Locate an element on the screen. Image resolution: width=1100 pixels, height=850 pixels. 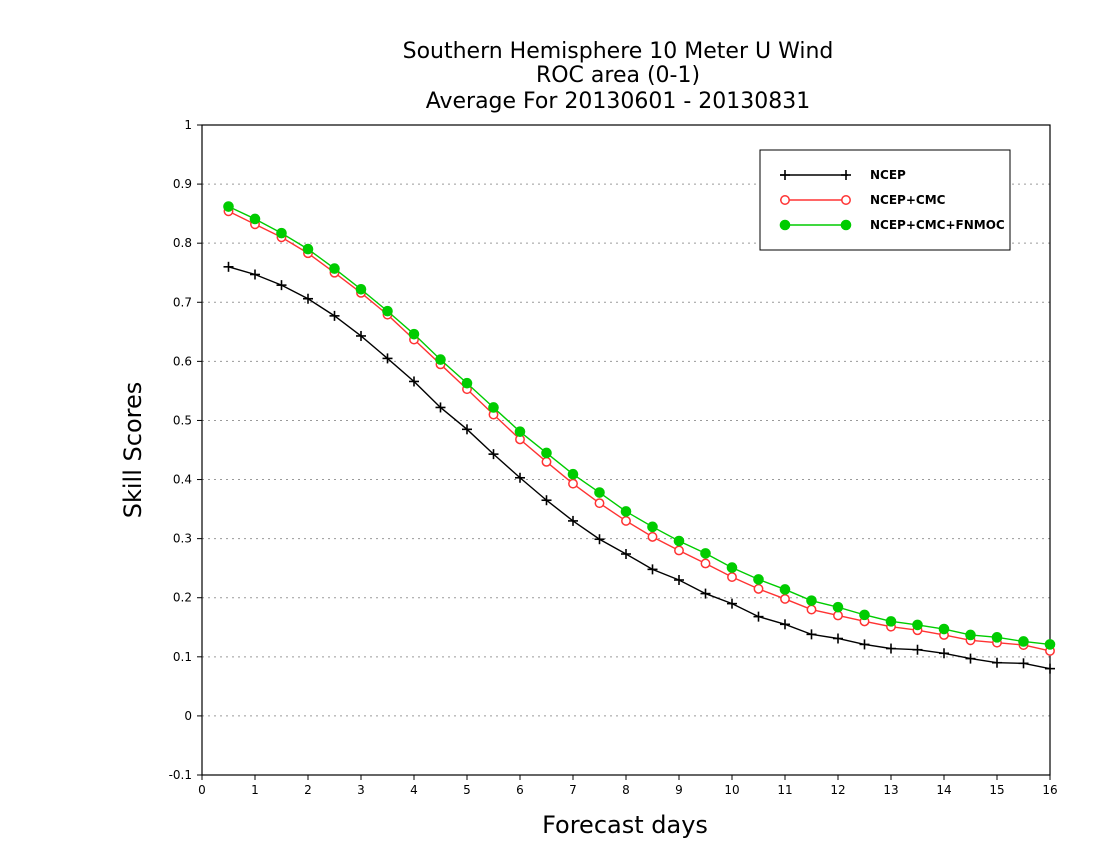
chart-title-line-2: ROC area (0-1) is located at coordinates (618, 75).